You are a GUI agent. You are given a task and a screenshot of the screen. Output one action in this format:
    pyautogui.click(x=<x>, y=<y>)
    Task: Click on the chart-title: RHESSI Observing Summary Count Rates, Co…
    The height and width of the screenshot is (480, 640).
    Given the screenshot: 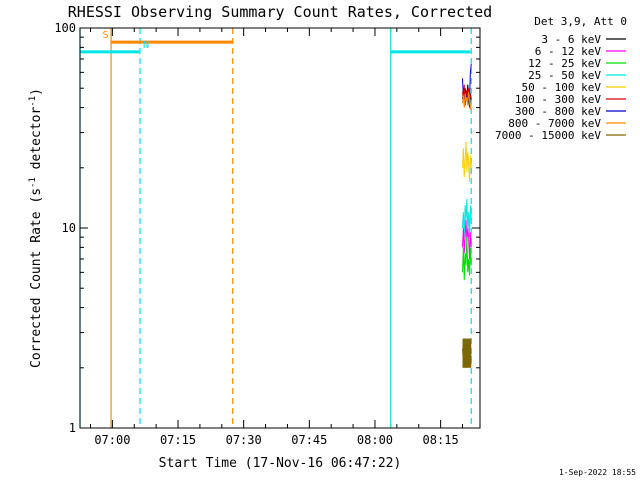 What is the action you would take?
    pyautogui.click(x=280, y=12)
    